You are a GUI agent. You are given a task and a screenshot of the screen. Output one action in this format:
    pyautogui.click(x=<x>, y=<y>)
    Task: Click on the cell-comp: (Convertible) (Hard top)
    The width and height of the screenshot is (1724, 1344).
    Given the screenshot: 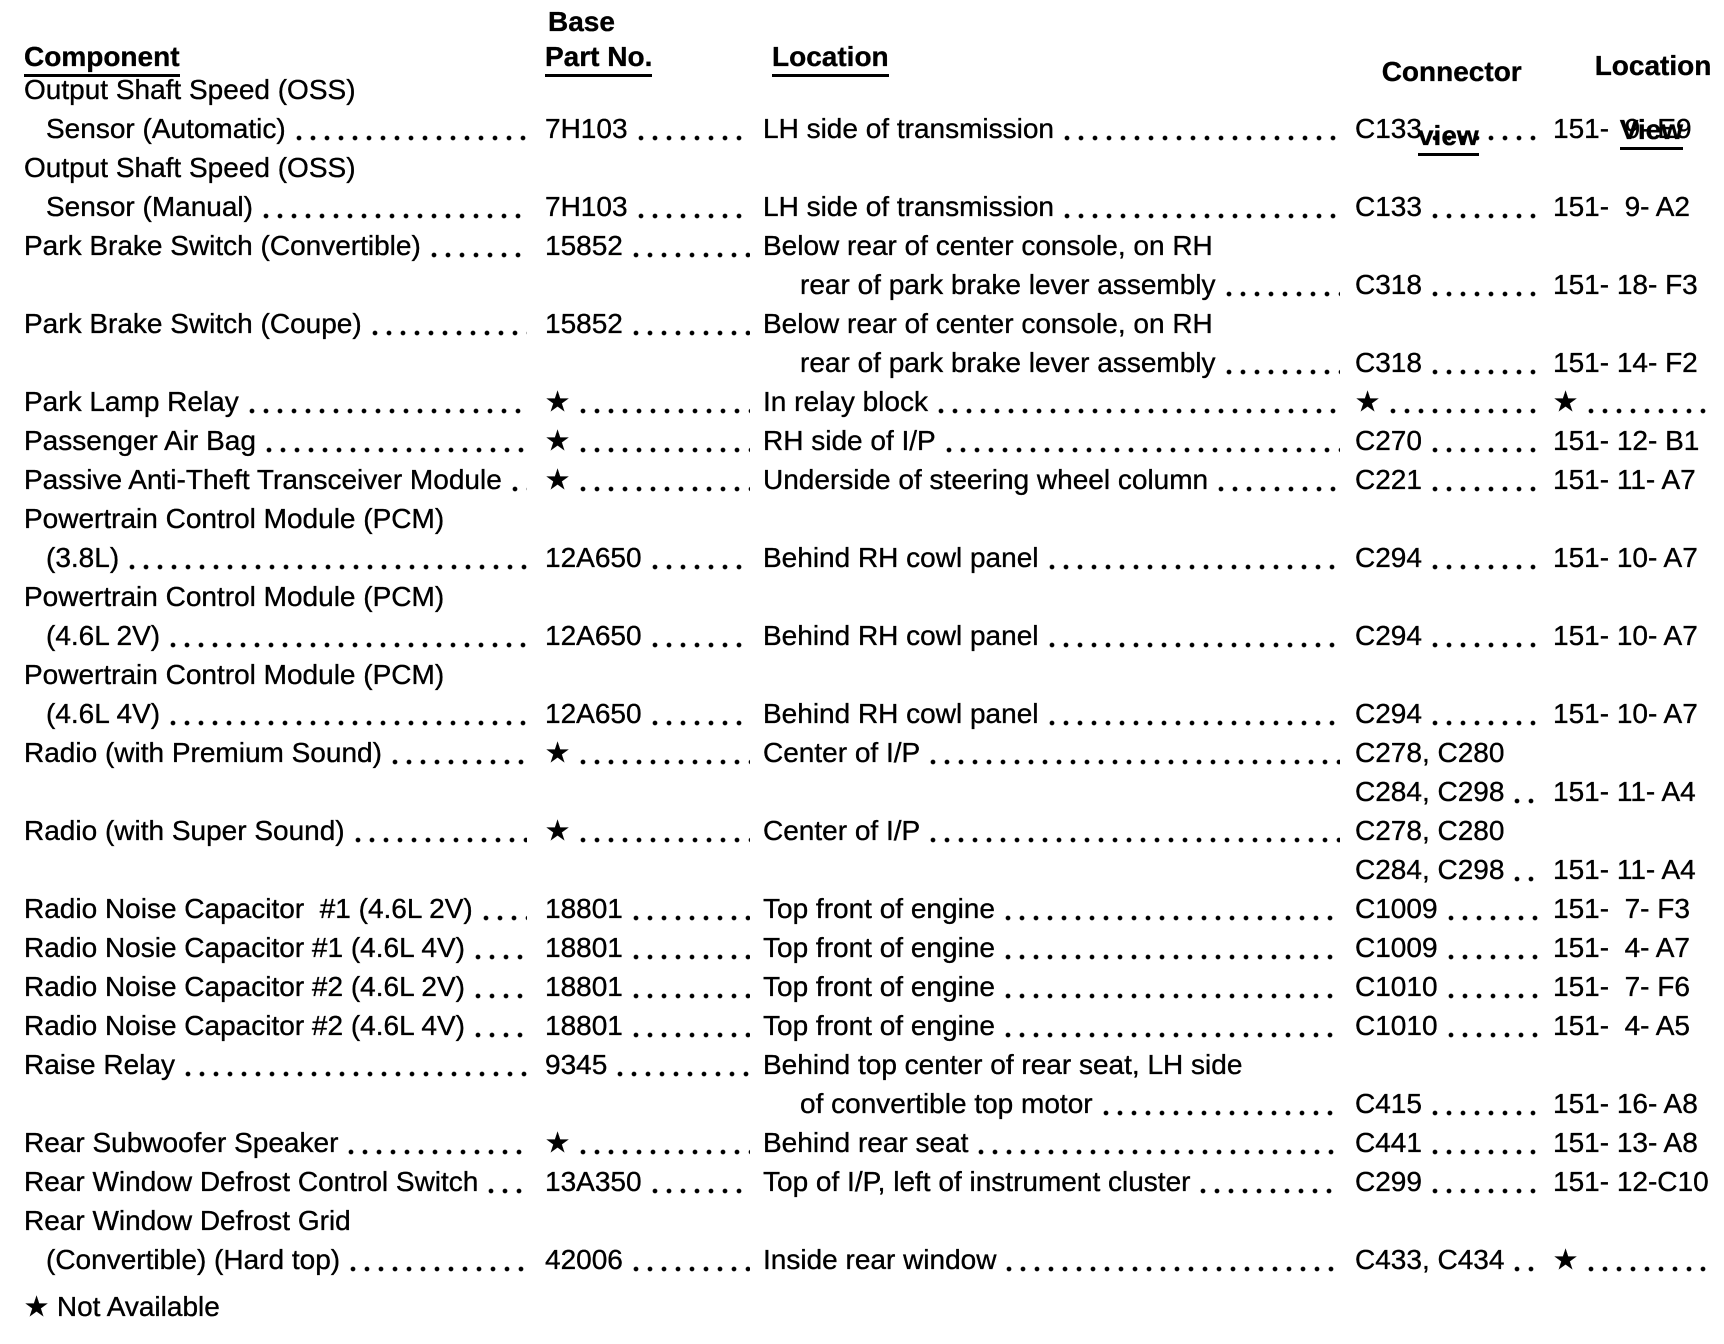 What is the action you would take?
    pyautogui.click(x=290, y=1259)
    